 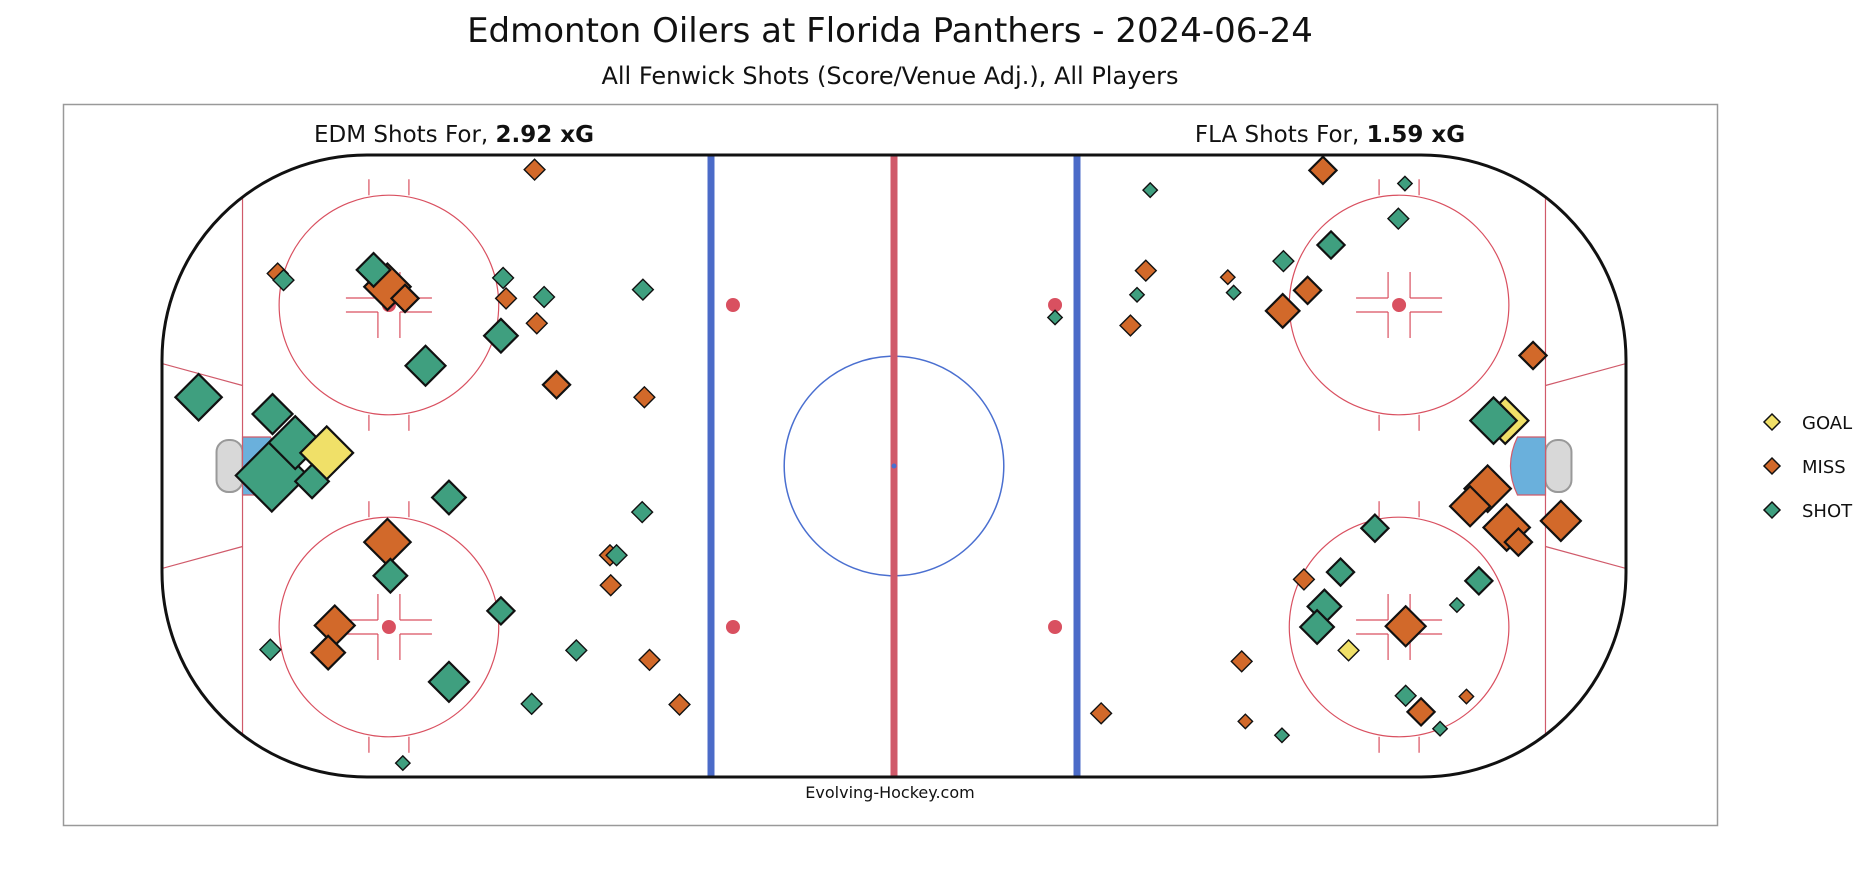 I want to click on center-dot, so click(x=894, y=466).